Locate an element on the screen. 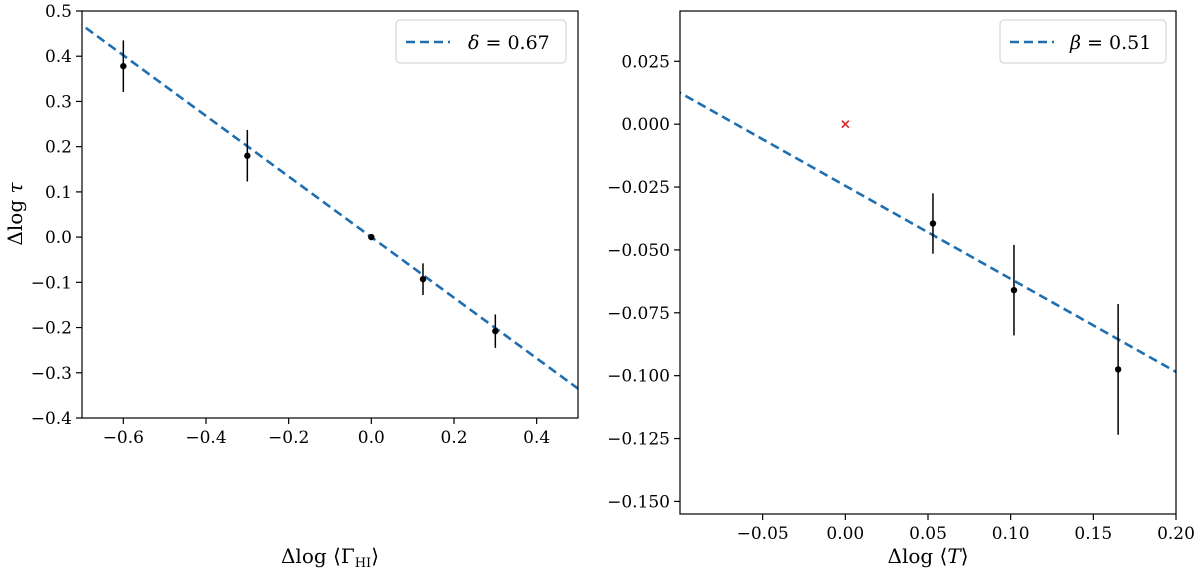  left-x-tick-label: 0.0 is located at coordinates (371, 438).